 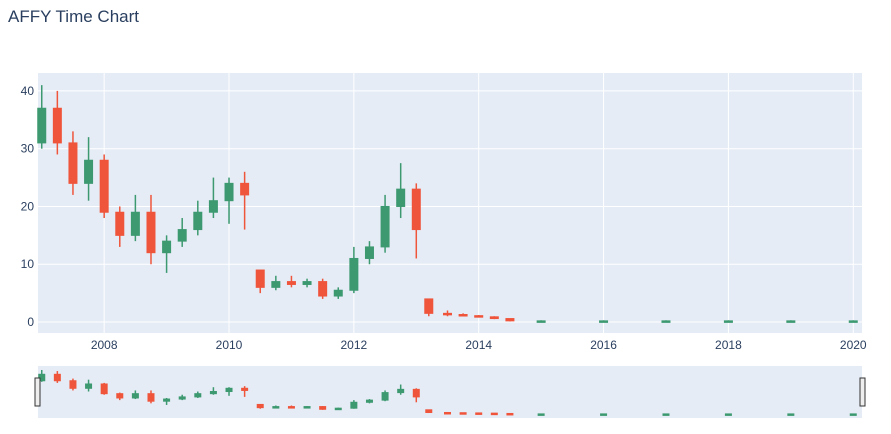 What do you see at coordinates (478, 345) in the screenshot?
I see `x-tick-label: 2014` at bounding box center [478, 345].